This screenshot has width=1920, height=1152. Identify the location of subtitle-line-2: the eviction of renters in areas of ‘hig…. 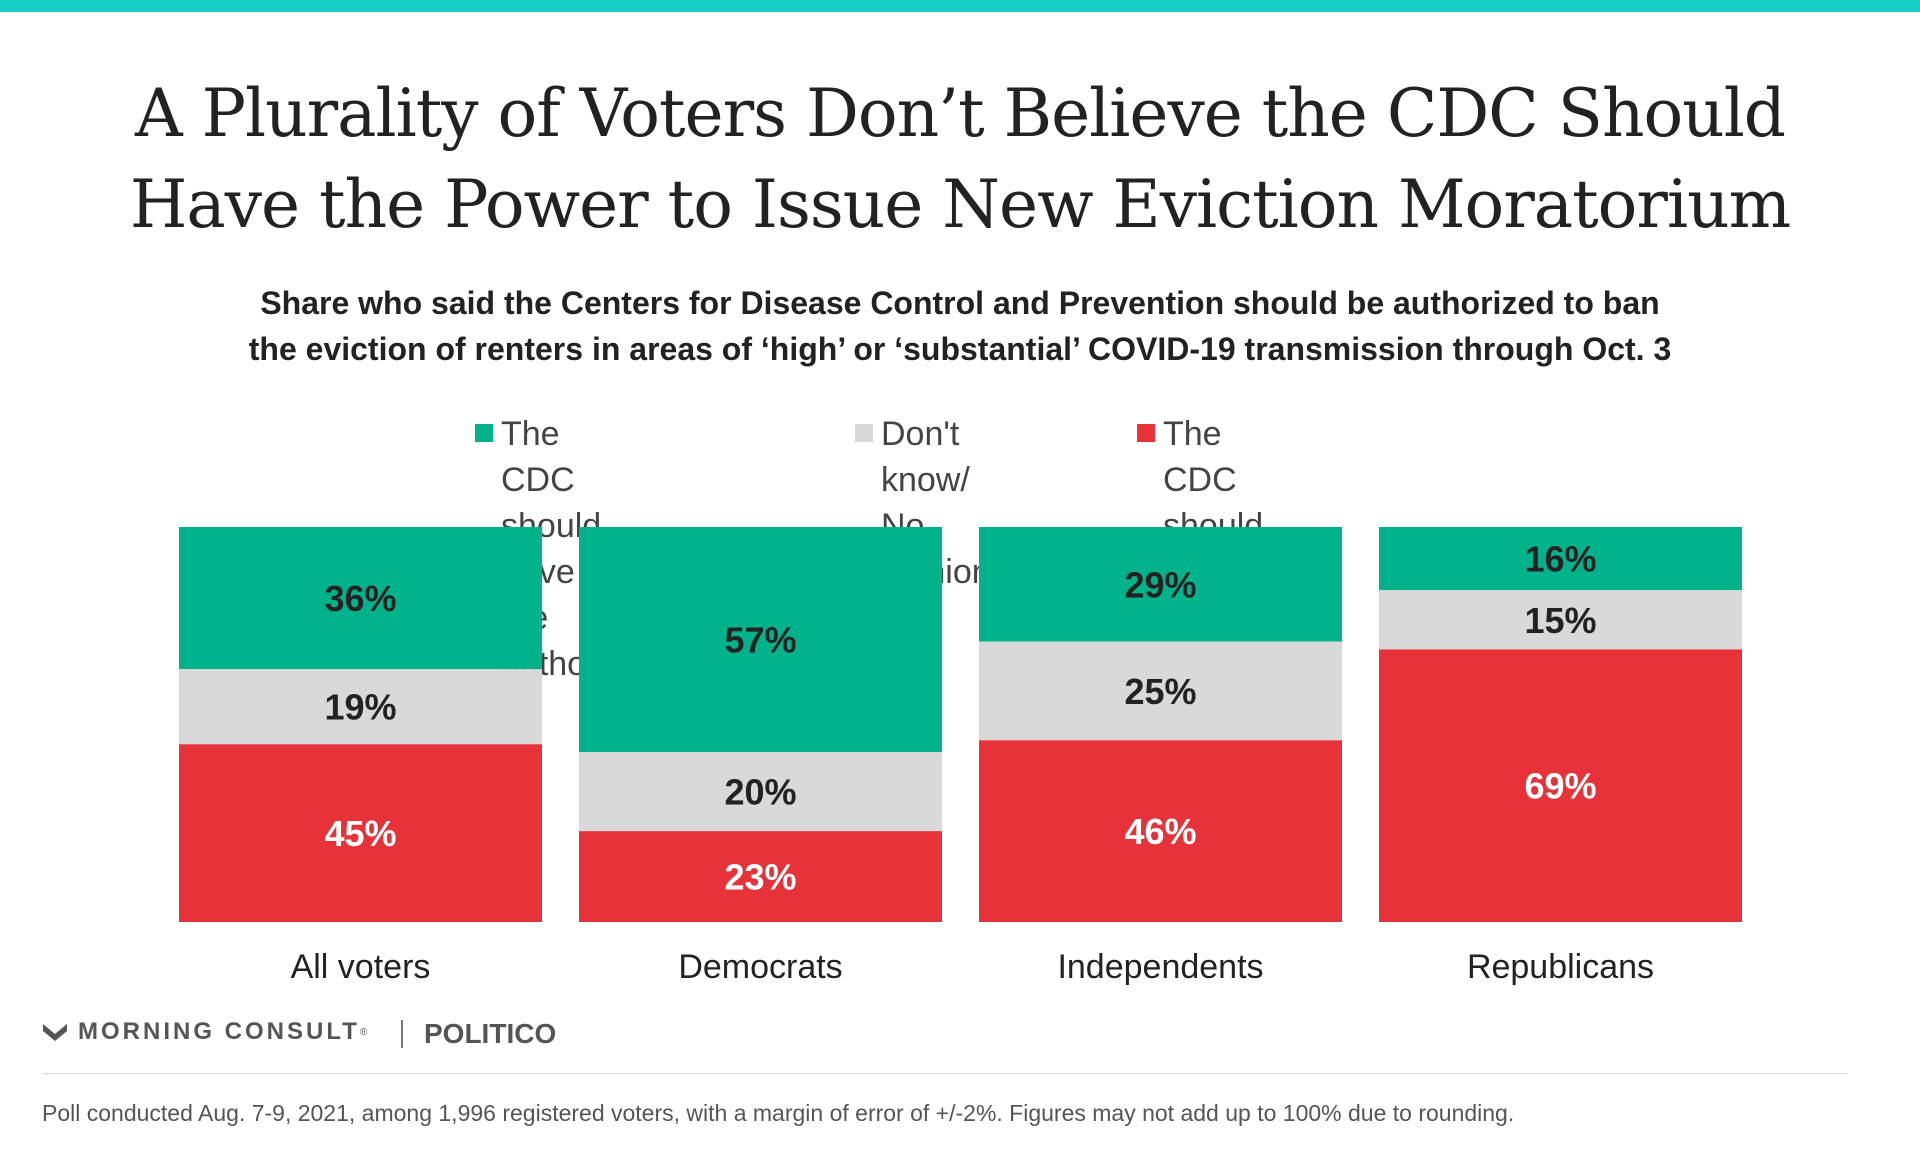
(960, 349).